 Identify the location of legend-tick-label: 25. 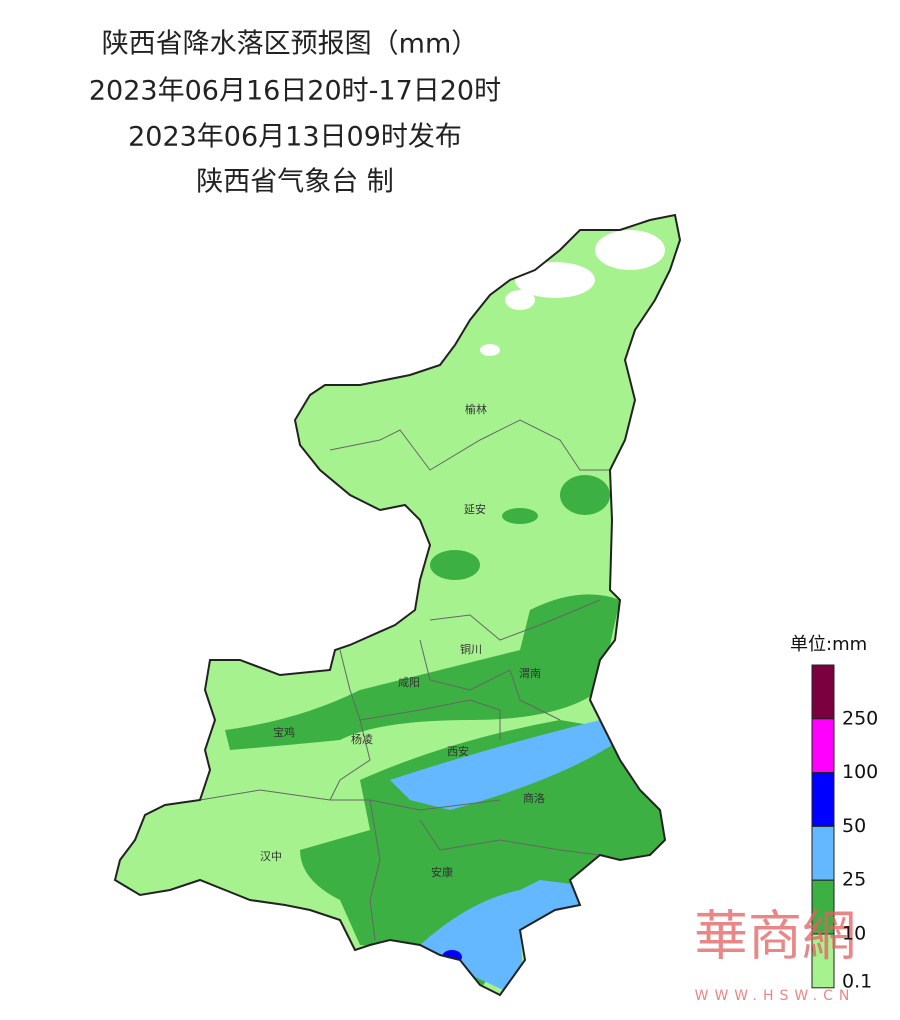
(854, 880).